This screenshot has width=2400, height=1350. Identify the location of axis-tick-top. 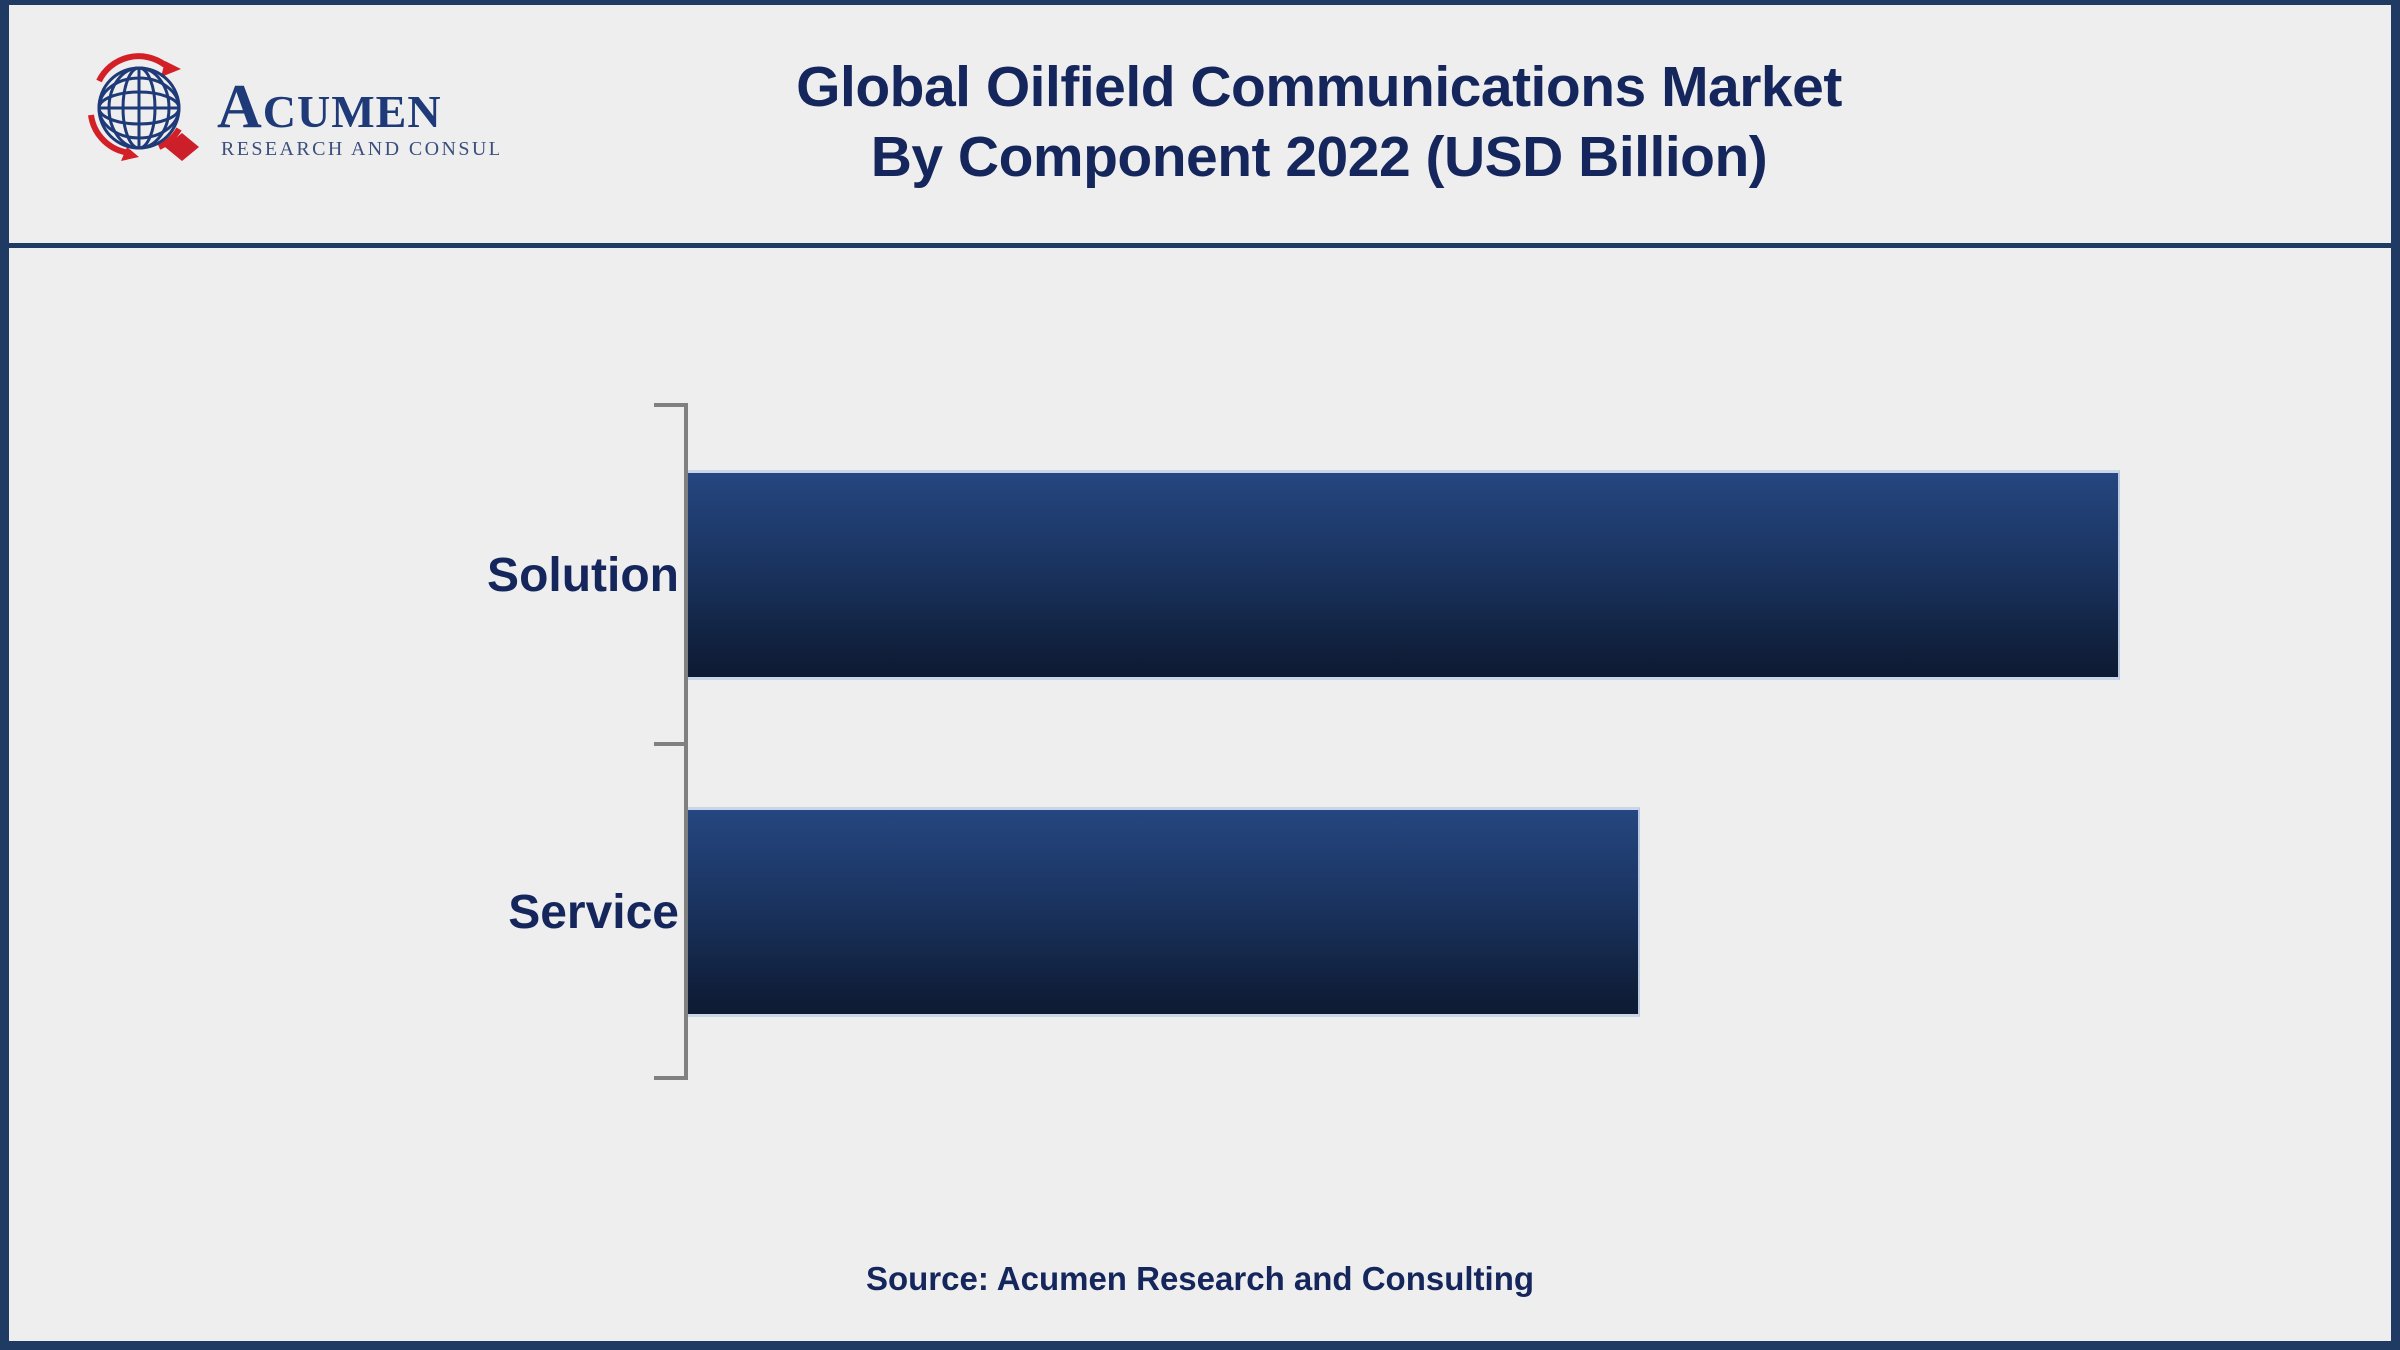
(670, 405).